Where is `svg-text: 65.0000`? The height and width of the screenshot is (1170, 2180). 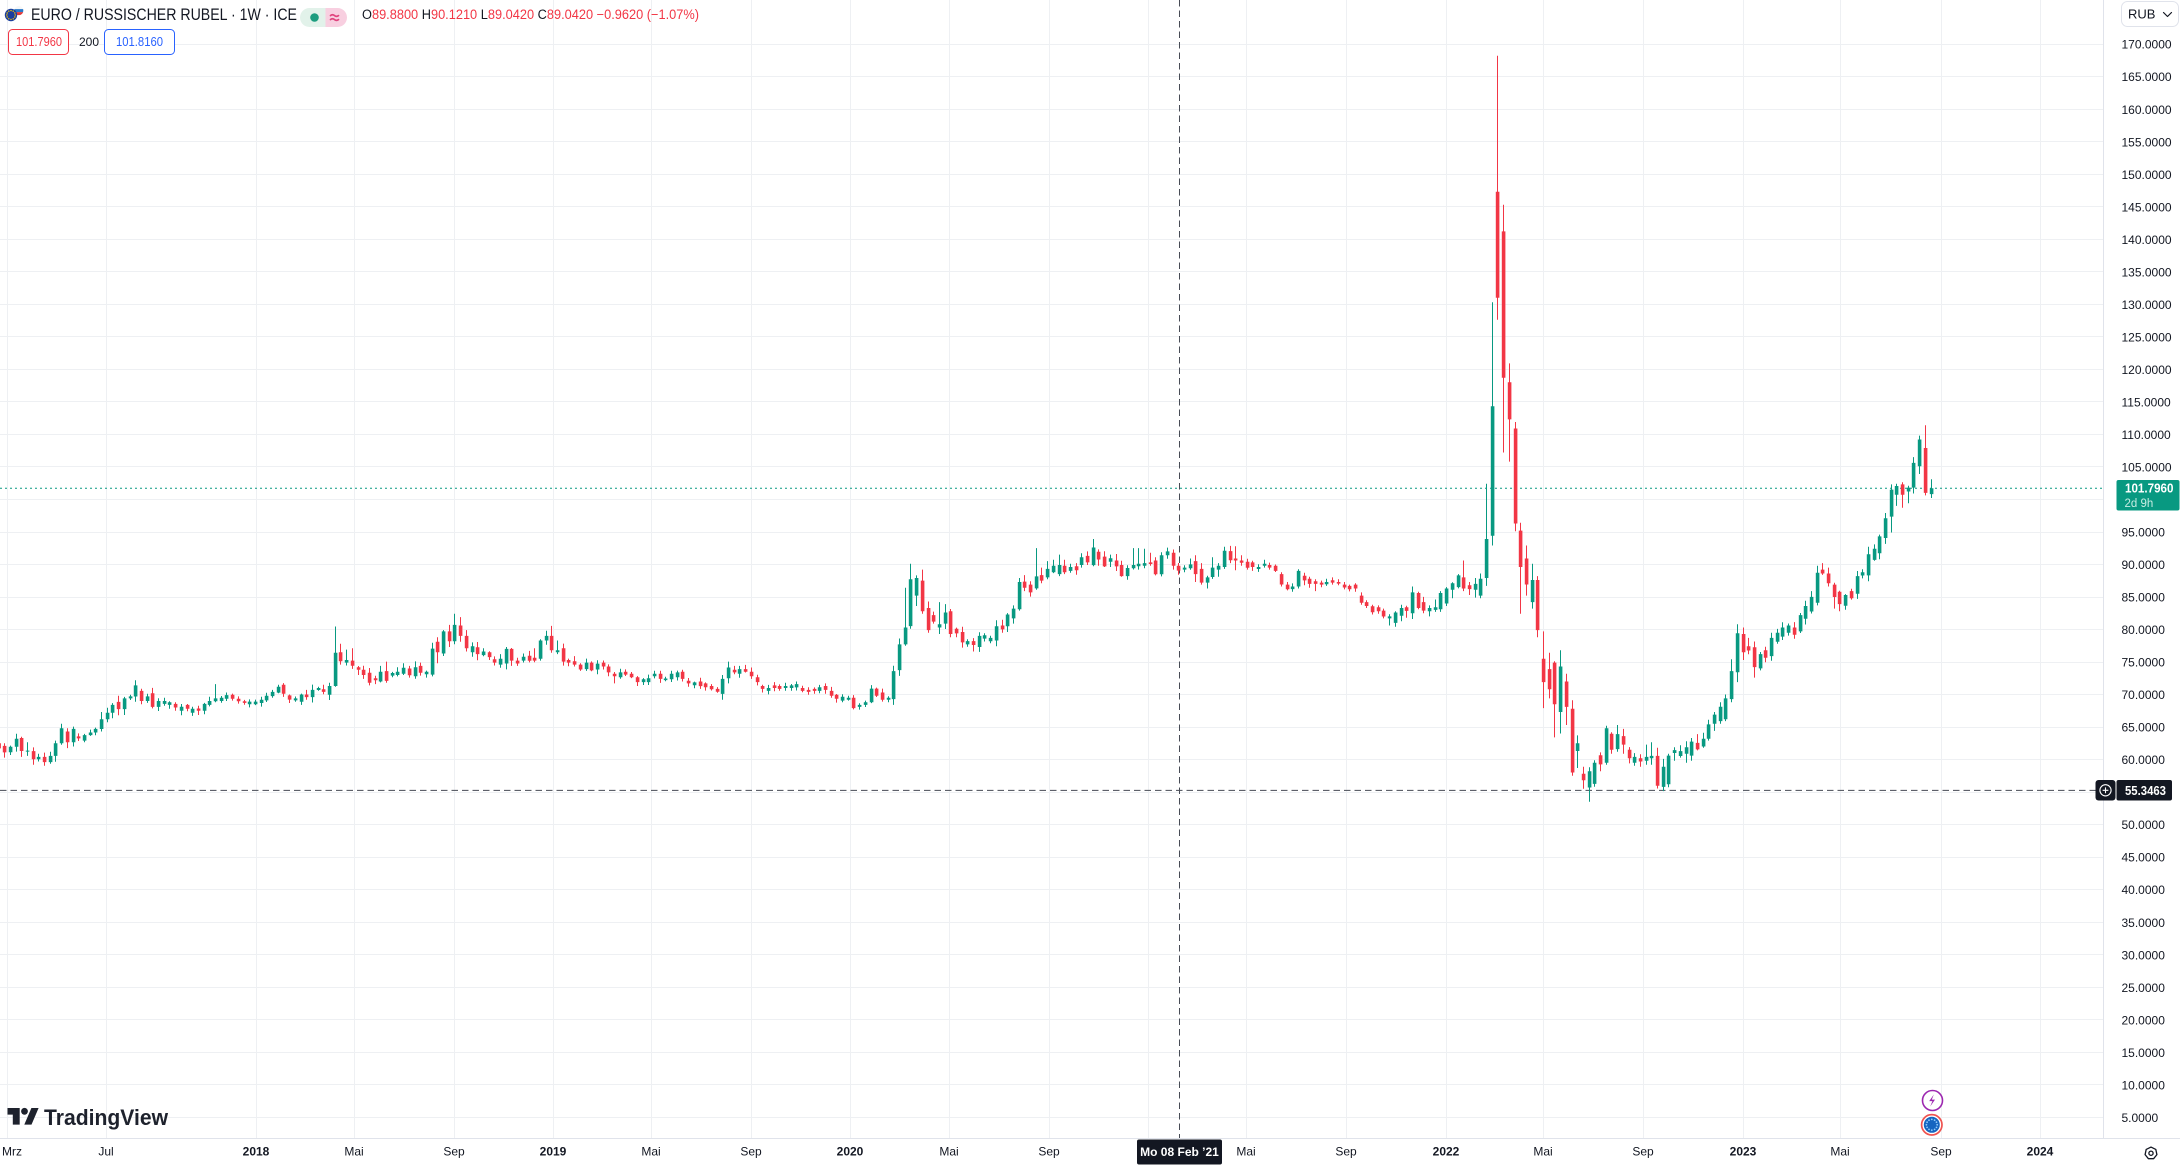 svg-text: 65.0000 is located at coordinates (2144, 728).